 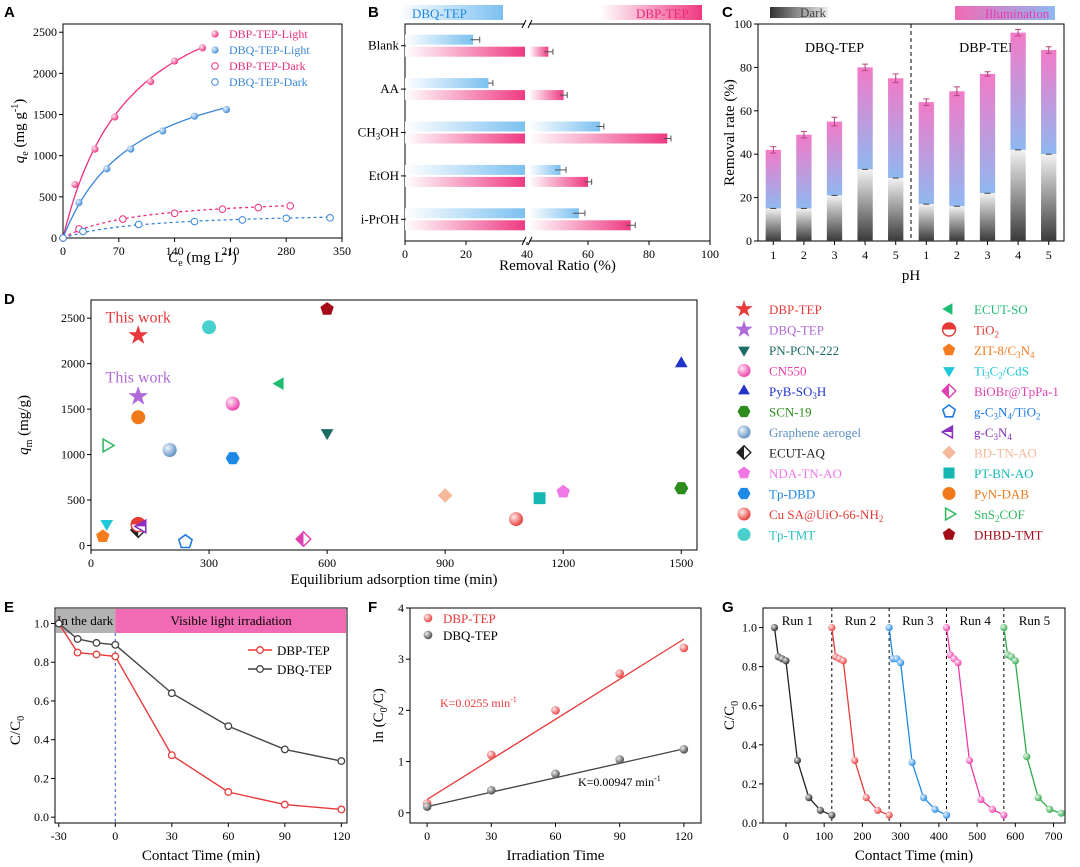 I want to click on panel-d-y-tick-label: 1000, so click(x=73, y=455).